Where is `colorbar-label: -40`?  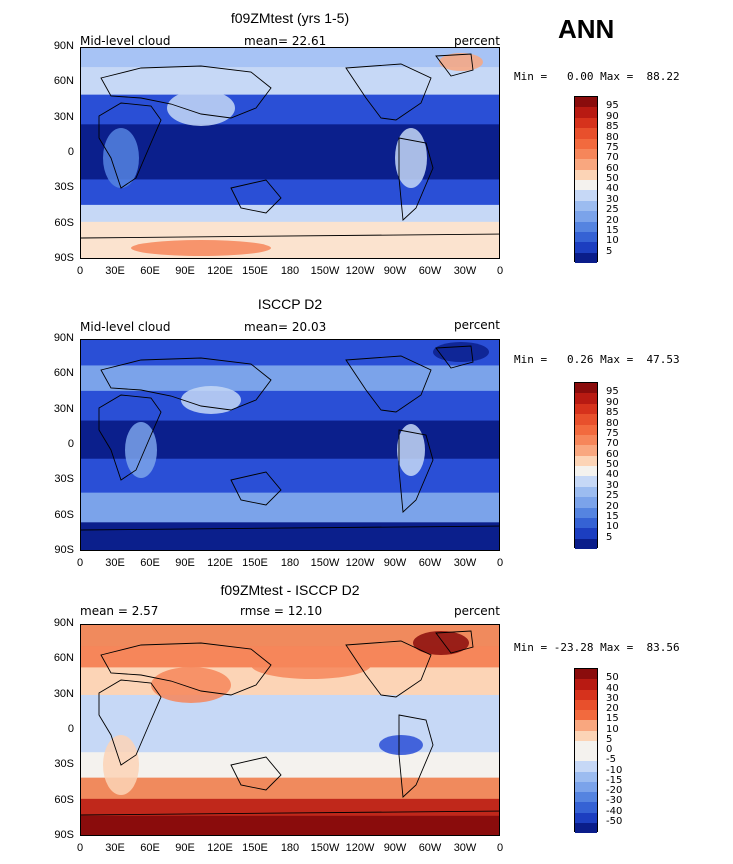 colorbar-label: -40 is located at coordinates (614, 811).